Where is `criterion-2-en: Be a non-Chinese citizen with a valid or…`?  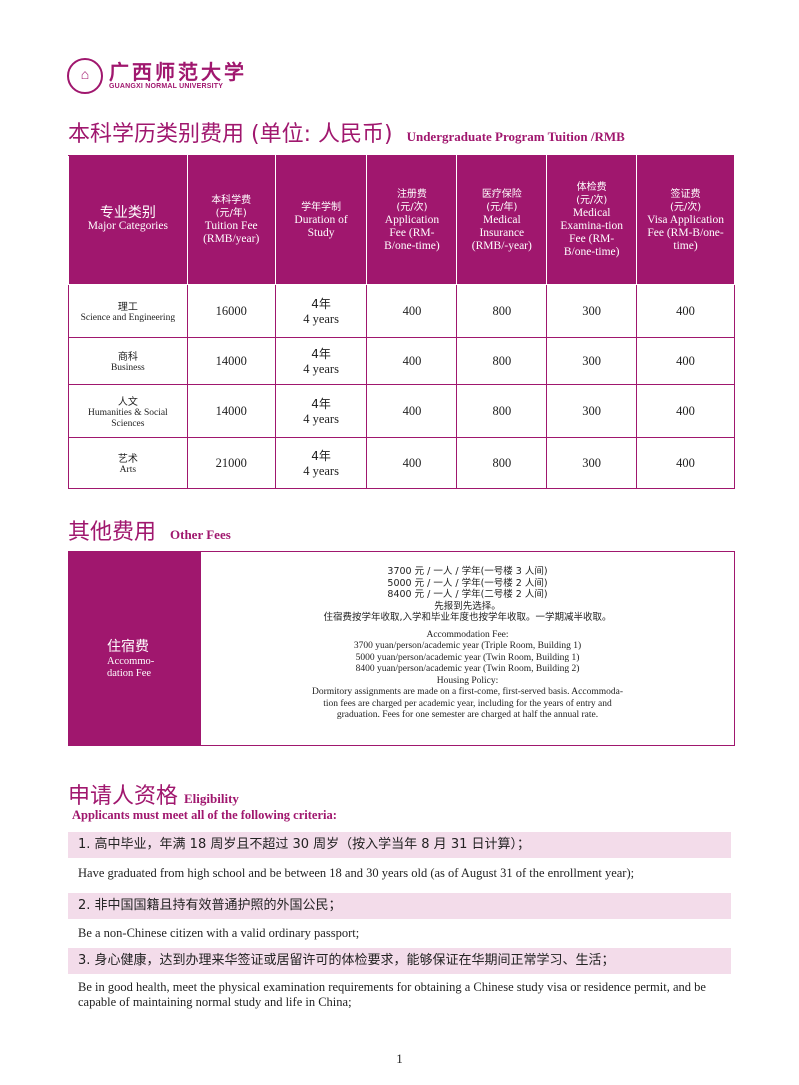 criterion-2-en: Be a non-Chinese citizen with a valid or… is located at coordinates (219, 933).